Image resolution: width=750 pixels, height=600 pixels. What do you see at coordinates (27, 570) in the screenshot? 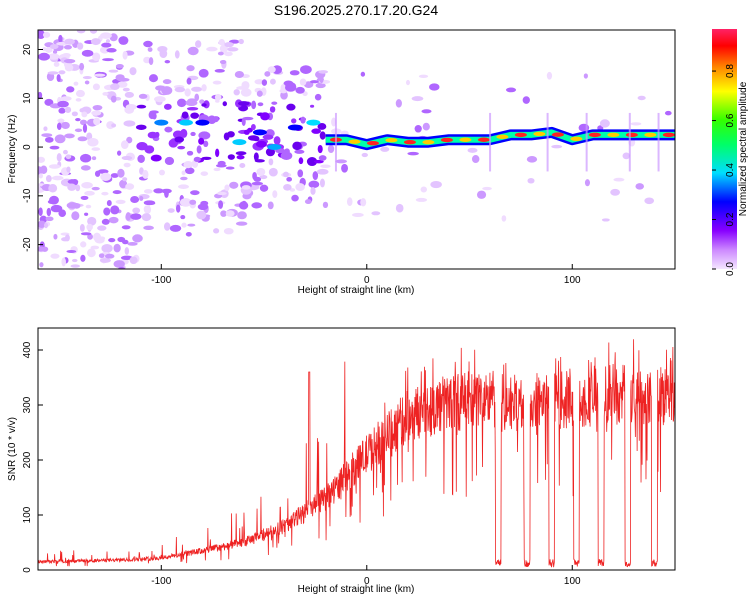
I see `snr-y-tick-label: 0` at bounding box center [27, 570].